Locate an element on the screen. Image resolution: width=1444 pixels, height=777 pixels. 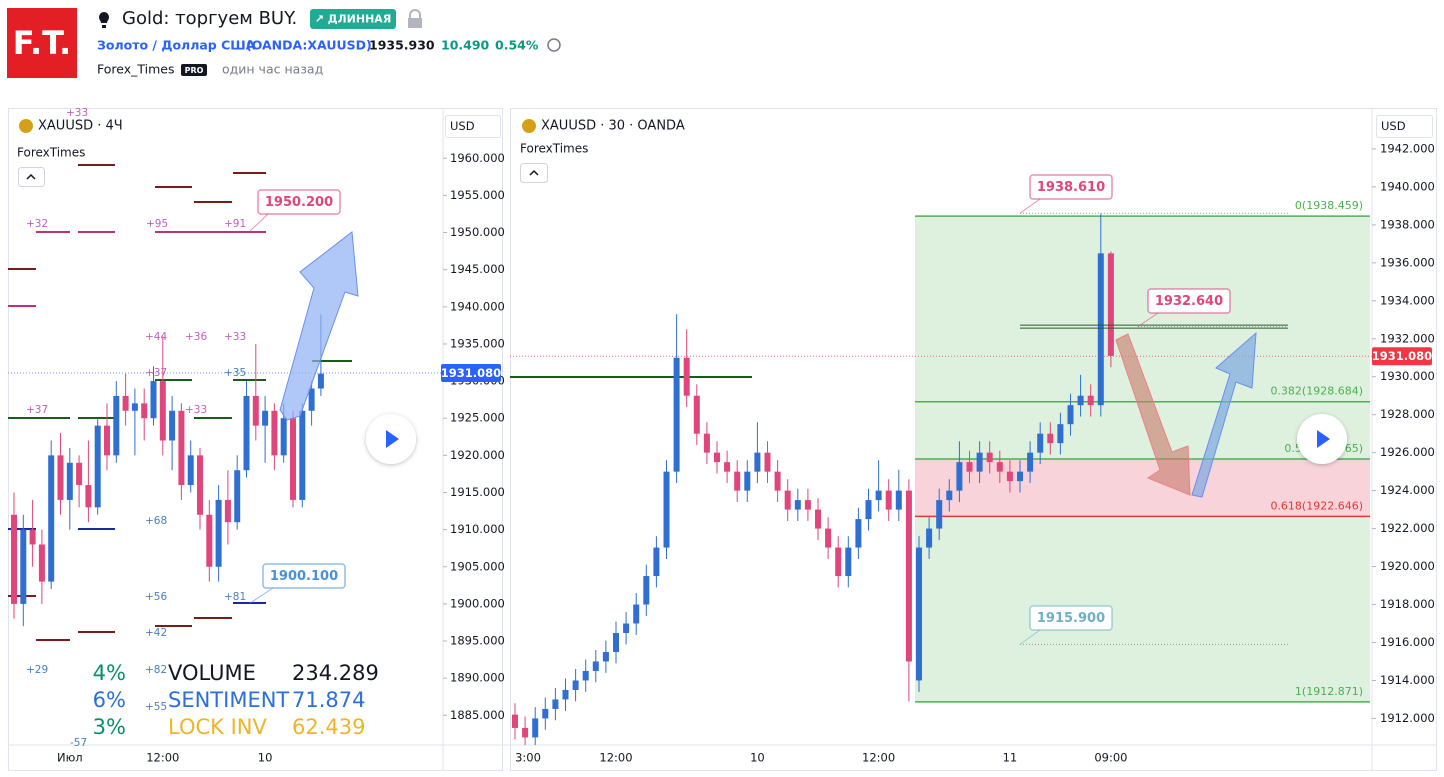
y-tick-label: 1895.000 is located at coordinates (477, 641).